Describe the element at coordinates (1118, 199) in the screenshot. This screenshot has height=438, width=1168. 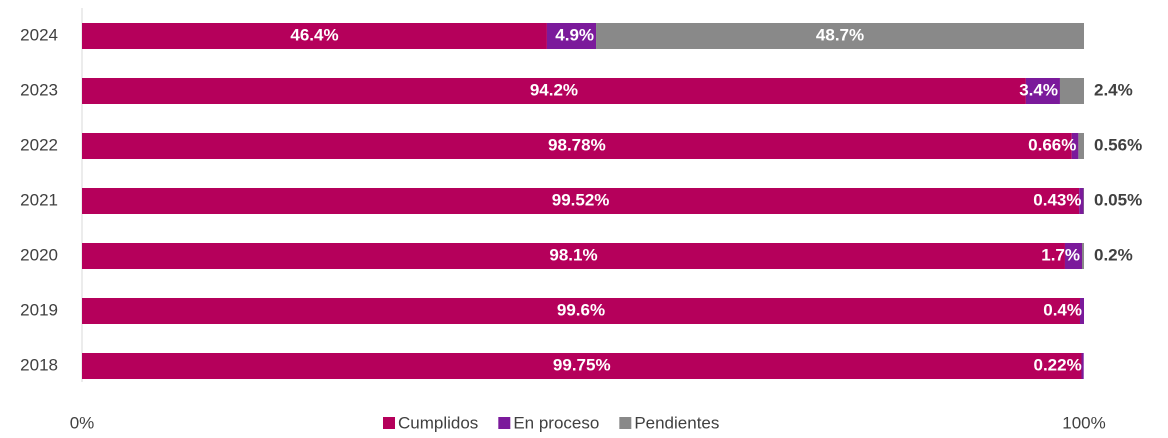
I see `data-label: 0.05%` at that location.